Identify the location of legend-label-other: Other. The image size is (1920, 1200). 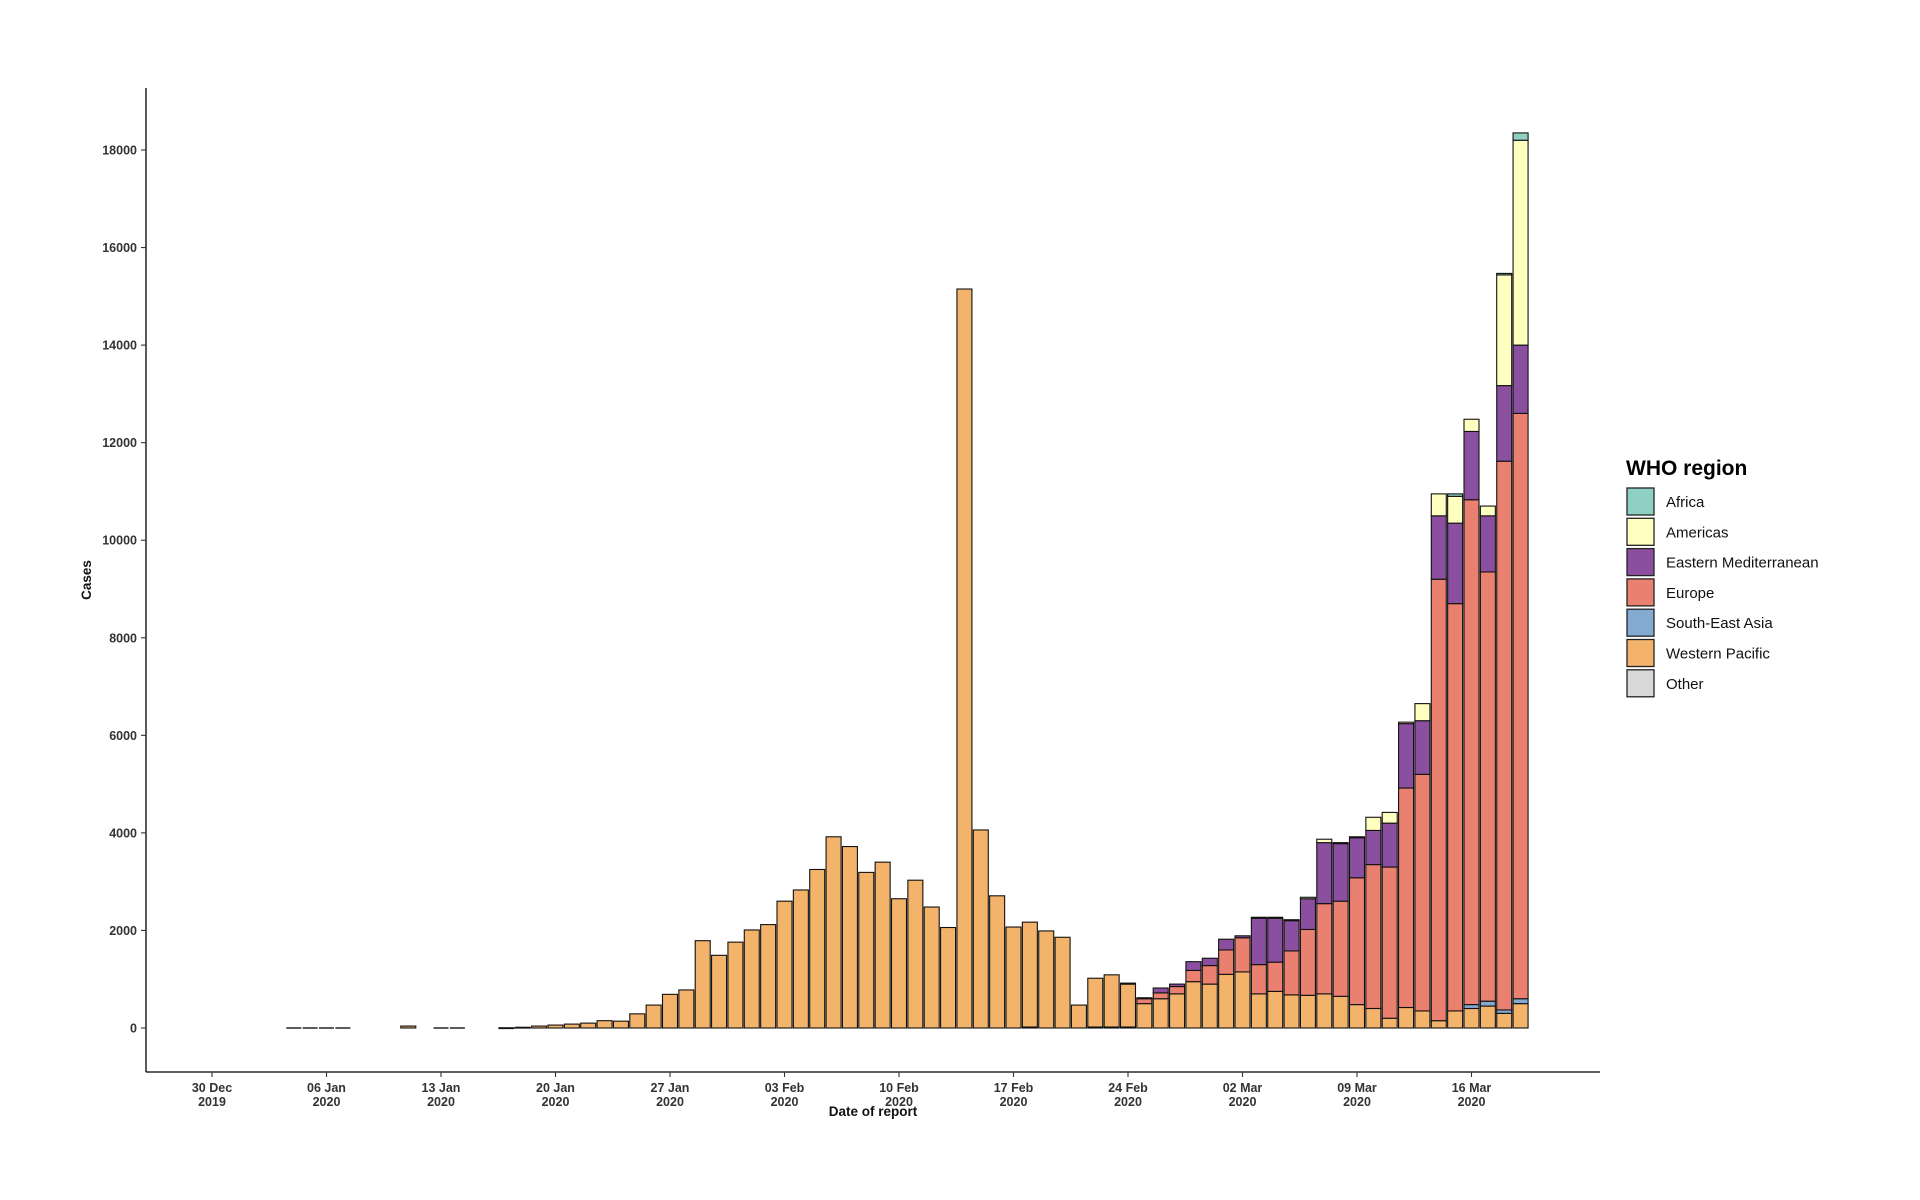
(1685, 684).